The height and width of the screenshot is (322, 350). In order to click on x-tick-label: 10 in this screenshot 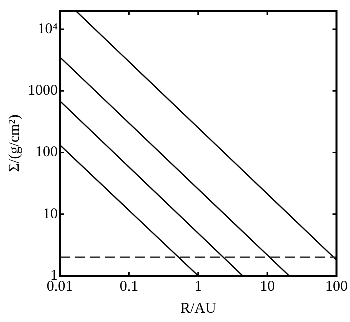, I will do `click(268, 286)`.